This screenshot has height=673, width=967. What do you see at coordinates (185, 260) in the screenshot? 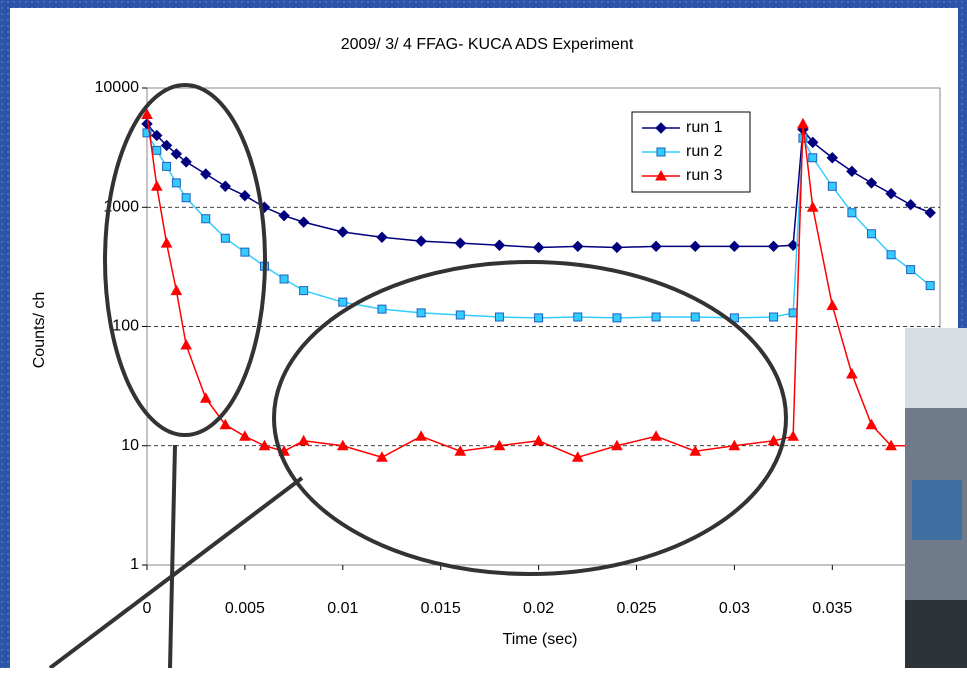
I see `annotation-ellipse` at bounding box center [185, 260].